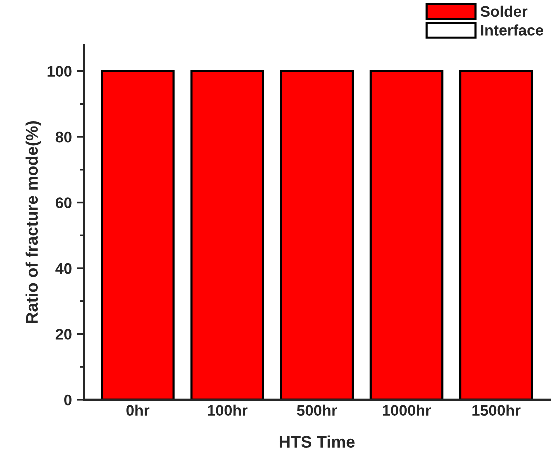 This screenshot has height=464, width=554. Describe the element at coordinates (496, 410) in the screenshot. I see `x-tick-label: 1500hr` at that location.